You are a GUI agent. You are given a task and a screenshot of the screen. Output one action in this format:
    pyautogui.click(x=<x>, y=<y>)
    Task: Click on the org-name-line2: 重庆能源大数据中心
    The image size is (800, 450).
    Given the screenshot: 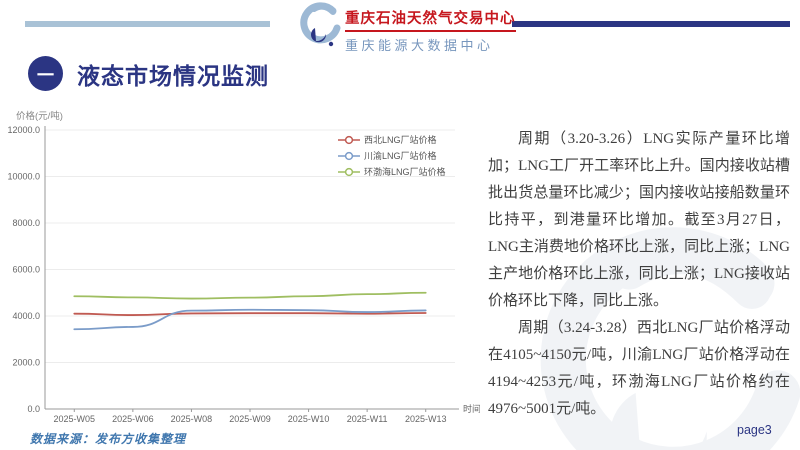 What is the action you would take?
    pyautogui.click(x=419, y=45)
    